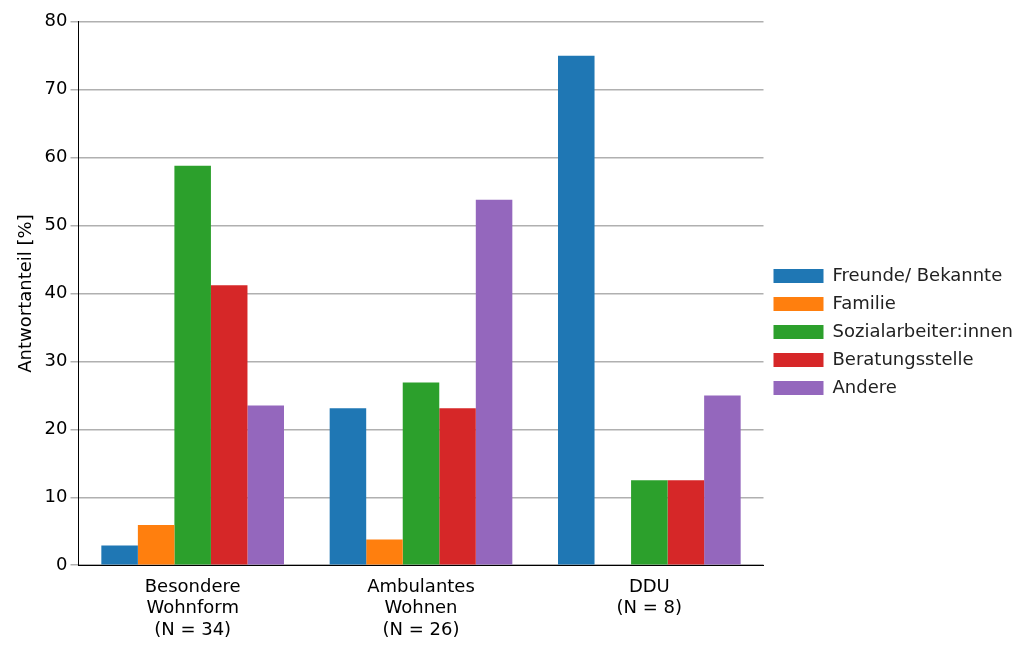 This screenshot has width=1029, height=657. Describe the element at coordinates (56, 156) in the screenshot. I see `y-tick-label: 60` at that location.